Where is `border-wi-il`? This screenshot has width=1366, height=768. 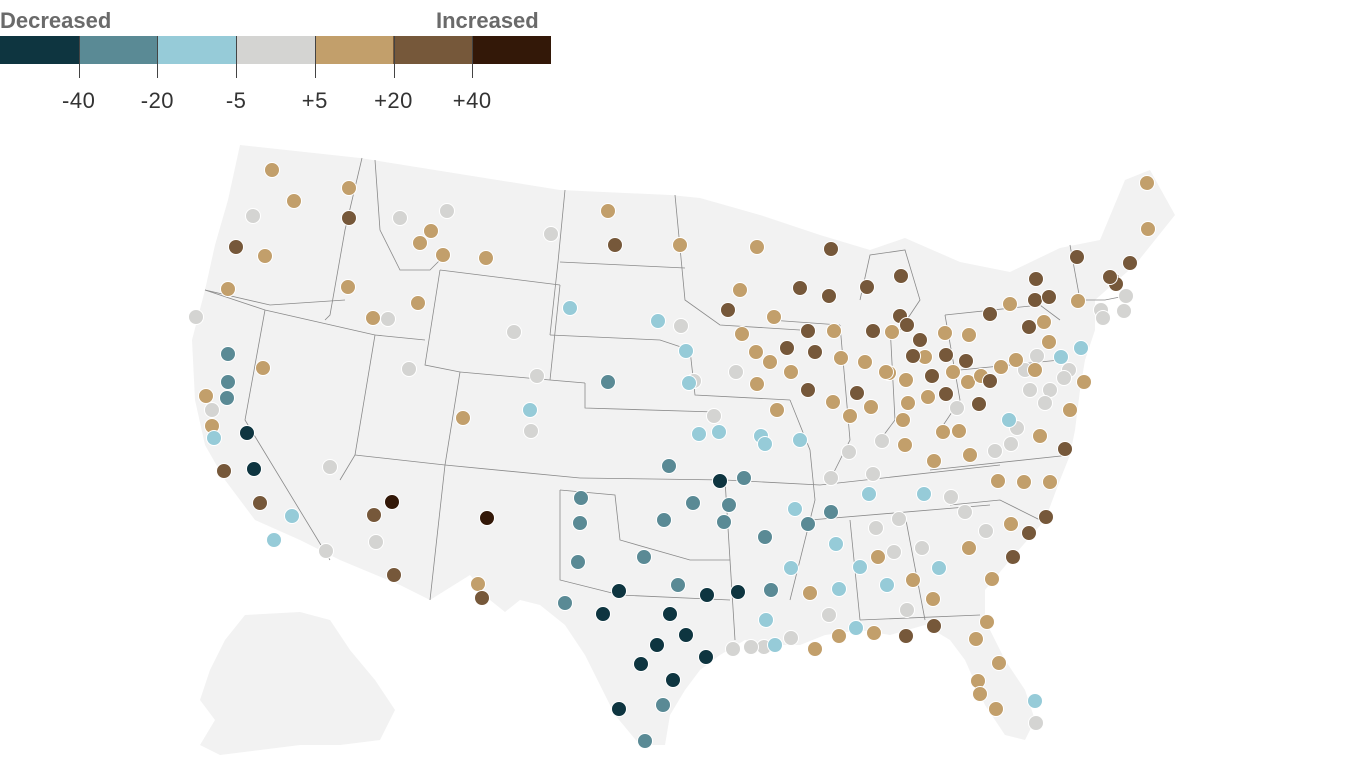 border-wi-il is located at coordinates (805, 322).